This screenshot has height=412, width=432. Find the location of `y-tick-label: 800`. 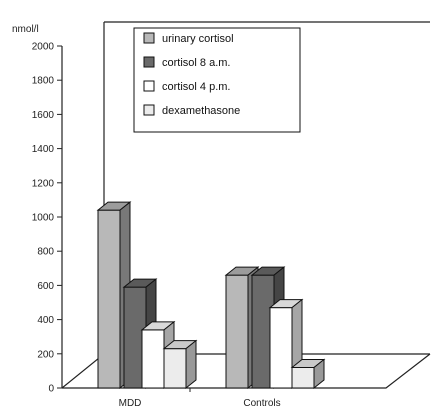

y-tick-label: 800 is located at coordinates (45, 252).